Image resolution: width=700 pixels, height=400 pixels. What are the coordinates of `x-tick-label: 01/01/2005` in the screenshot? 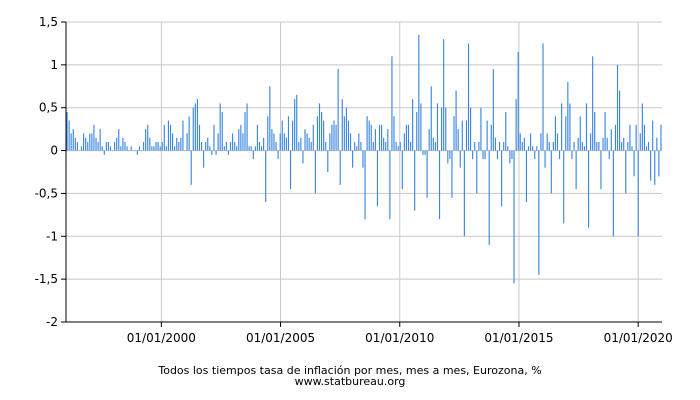 It's located at (280, 338).